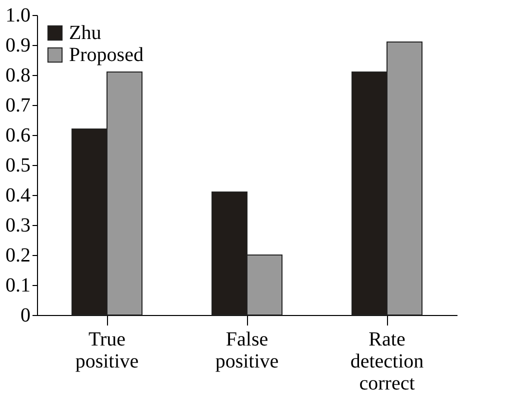  Describe the element at coordinates (18, 45) in the screenshot. I see `y-tick-label: 0.9` at that location.